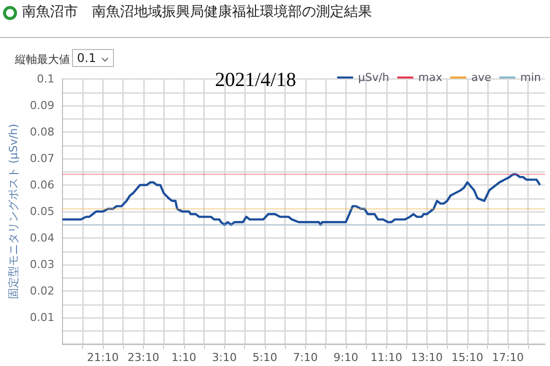  I want to click on x-tick-label: 15:10, so click(468, 357).